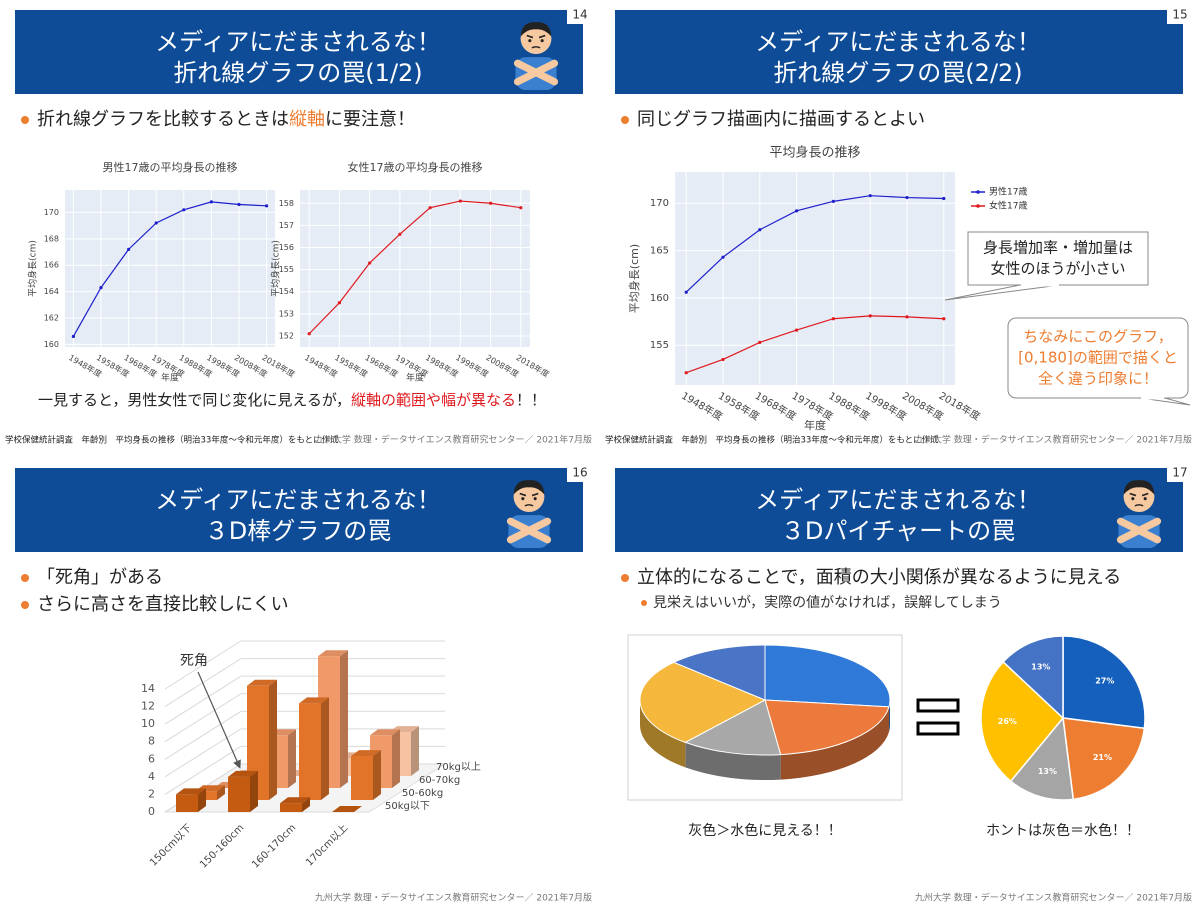 The height and width of the screenshot is (917, 1200). What do you see at coordinates (163, 119) in the screenshot?
I see `bullet-text-part: 折れ線グラフを比較するときは` at bounding box center [163, 119].